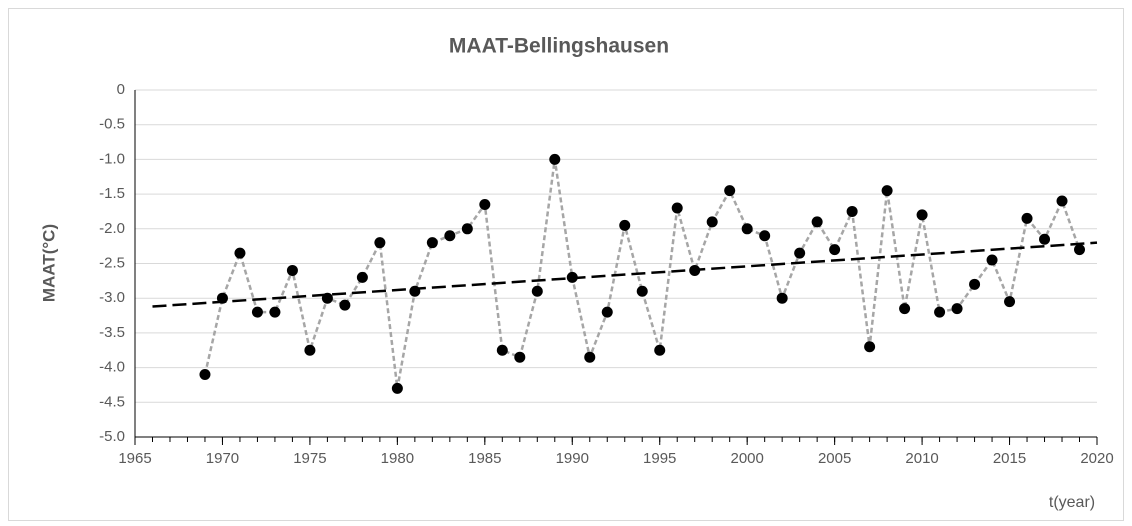  What do you see at coordinates (134, 458) in the screenshot?
I see `x-tick-label: 1965` at bounding box center [134, 458].